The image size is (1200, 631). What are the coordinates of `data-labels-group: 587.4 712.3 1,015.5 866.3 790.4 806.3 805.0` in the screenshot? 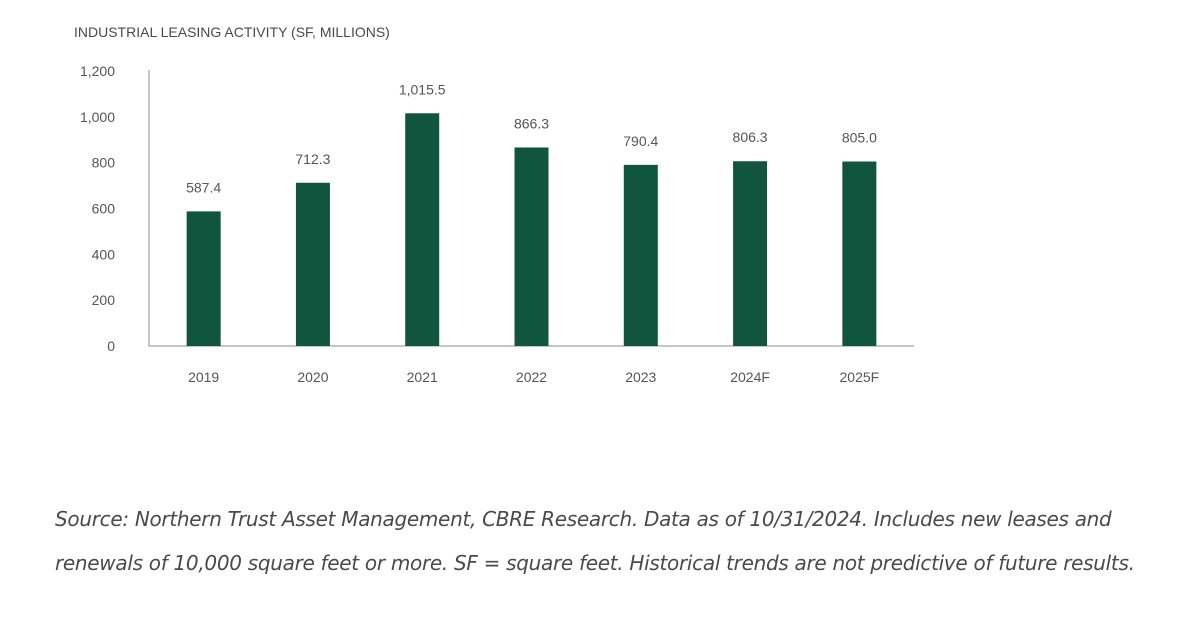 It's located at (531, 138).